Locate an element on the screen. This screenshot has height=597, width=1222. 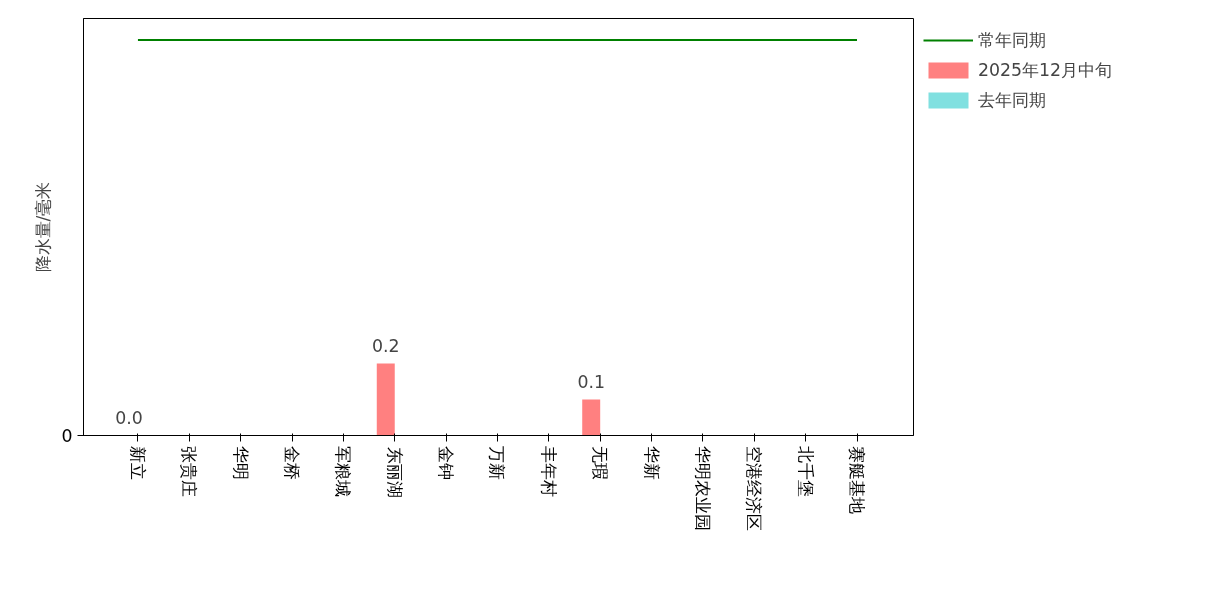
x-tick-label: 丰年村 is located at coordinates (548, 472).